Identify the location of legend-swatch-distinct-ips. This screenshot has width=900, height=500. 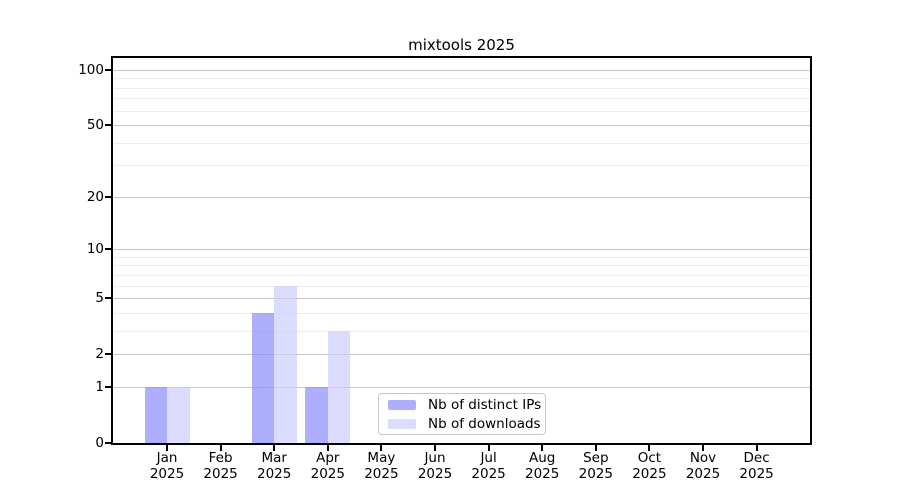
(402, 404).